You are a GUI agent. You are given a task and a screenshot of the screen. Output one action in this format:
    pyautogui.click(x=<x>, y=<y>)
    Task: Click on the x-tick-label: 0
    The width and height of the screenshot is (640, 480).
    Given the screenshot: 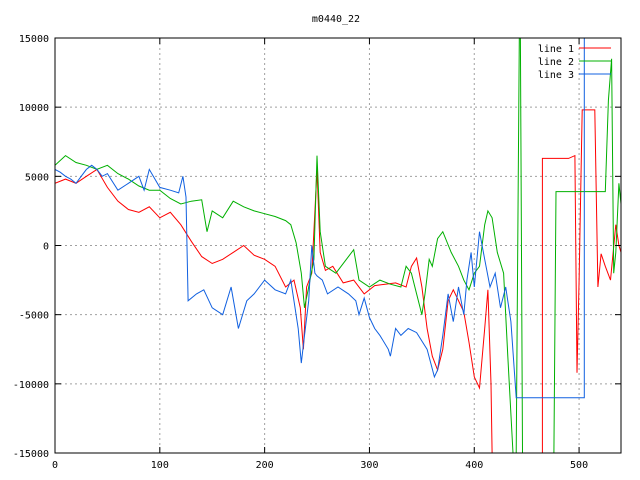 What is the action you would take?
    pyautogui.click(x=55, y=465)
    